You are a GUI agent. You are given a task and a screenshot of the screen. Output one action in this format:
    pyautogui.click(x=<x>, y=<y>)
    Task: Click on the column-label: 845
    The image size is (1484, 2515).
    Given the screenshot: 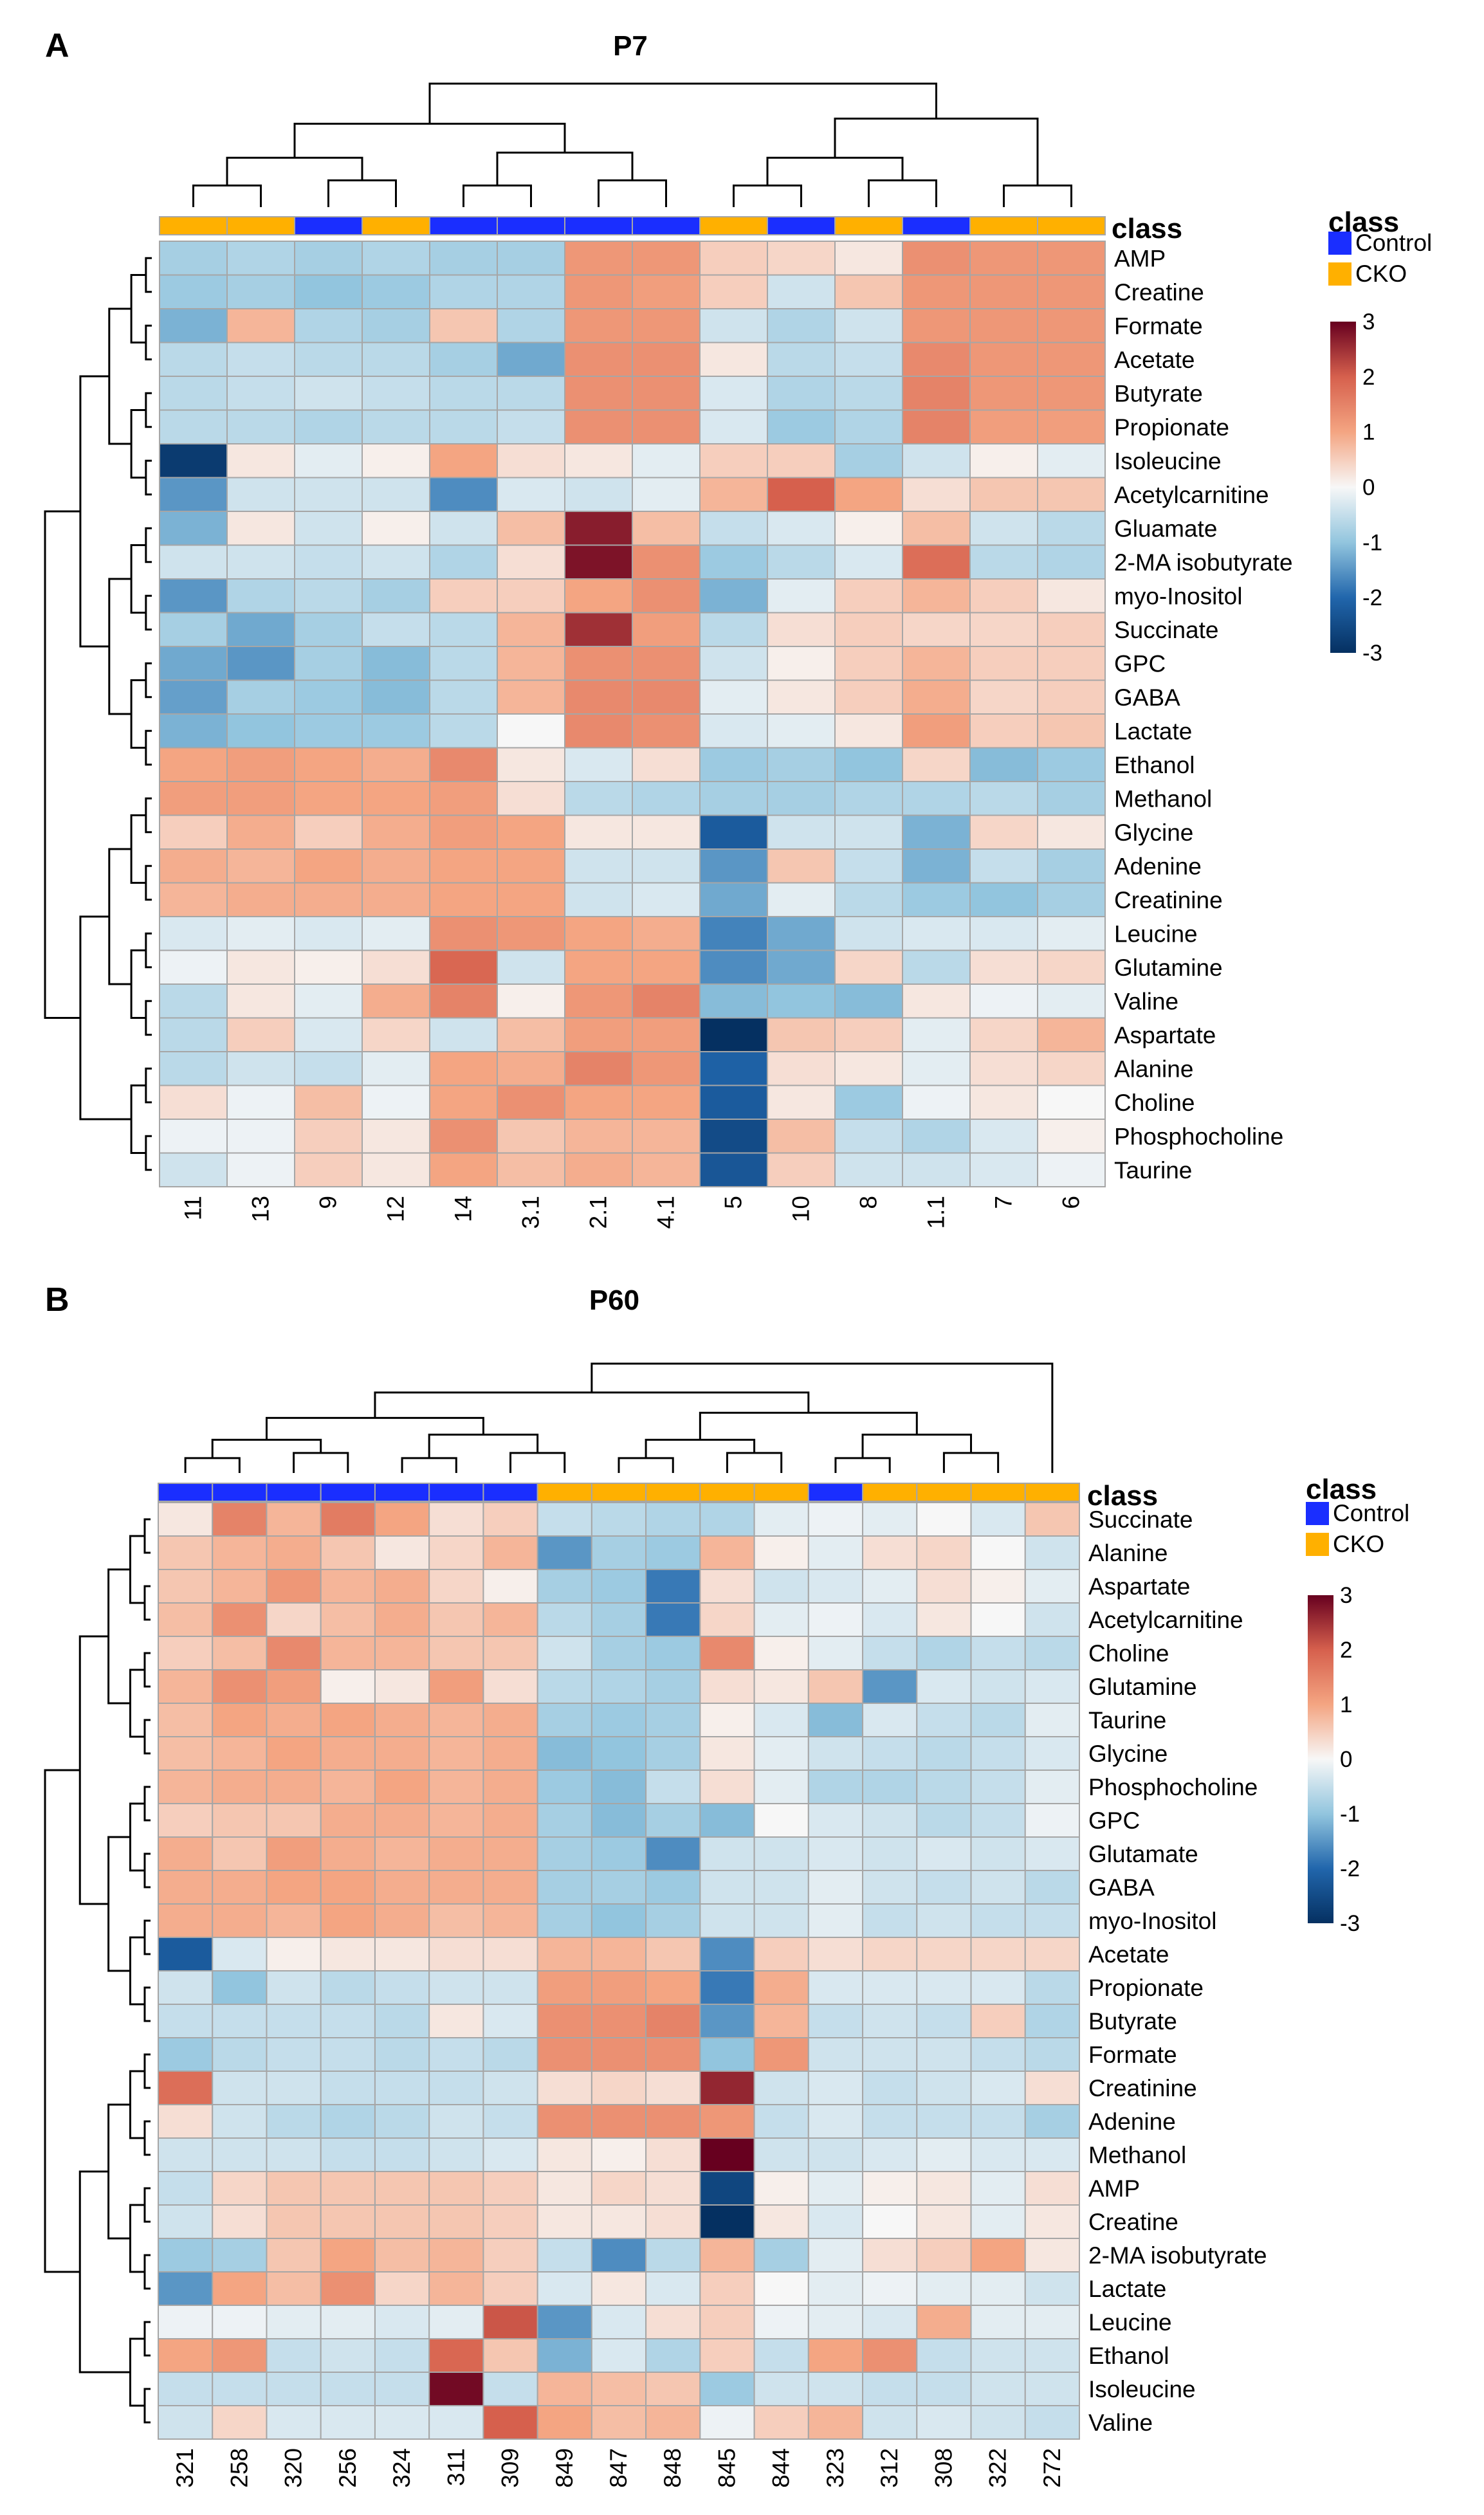 What is the action you would take?
    pyautogui.click(x=727, y=2468)
    